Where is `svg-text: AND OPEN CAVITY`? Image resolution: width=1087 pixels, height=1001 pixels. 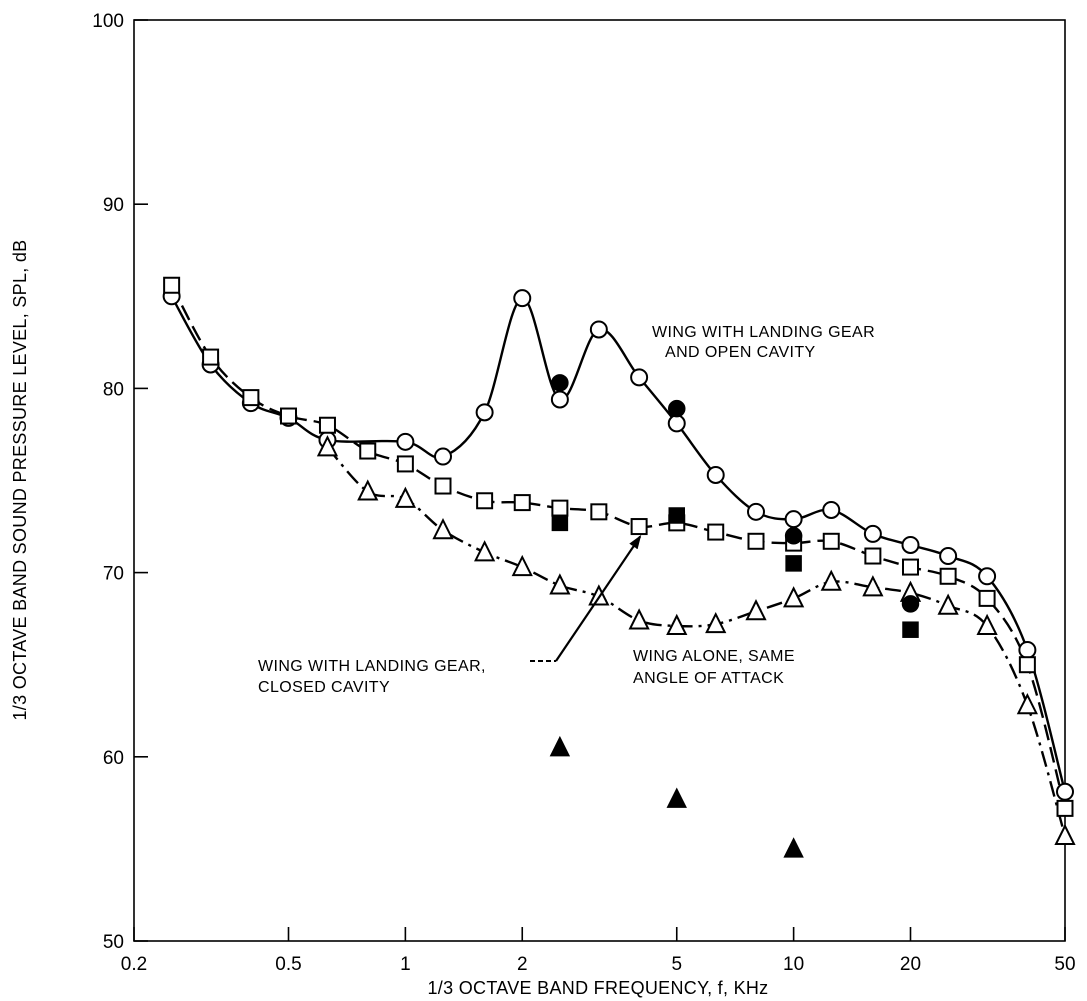 svg-text: AND OPEN CAVITY is located at coordinates (740, 352).